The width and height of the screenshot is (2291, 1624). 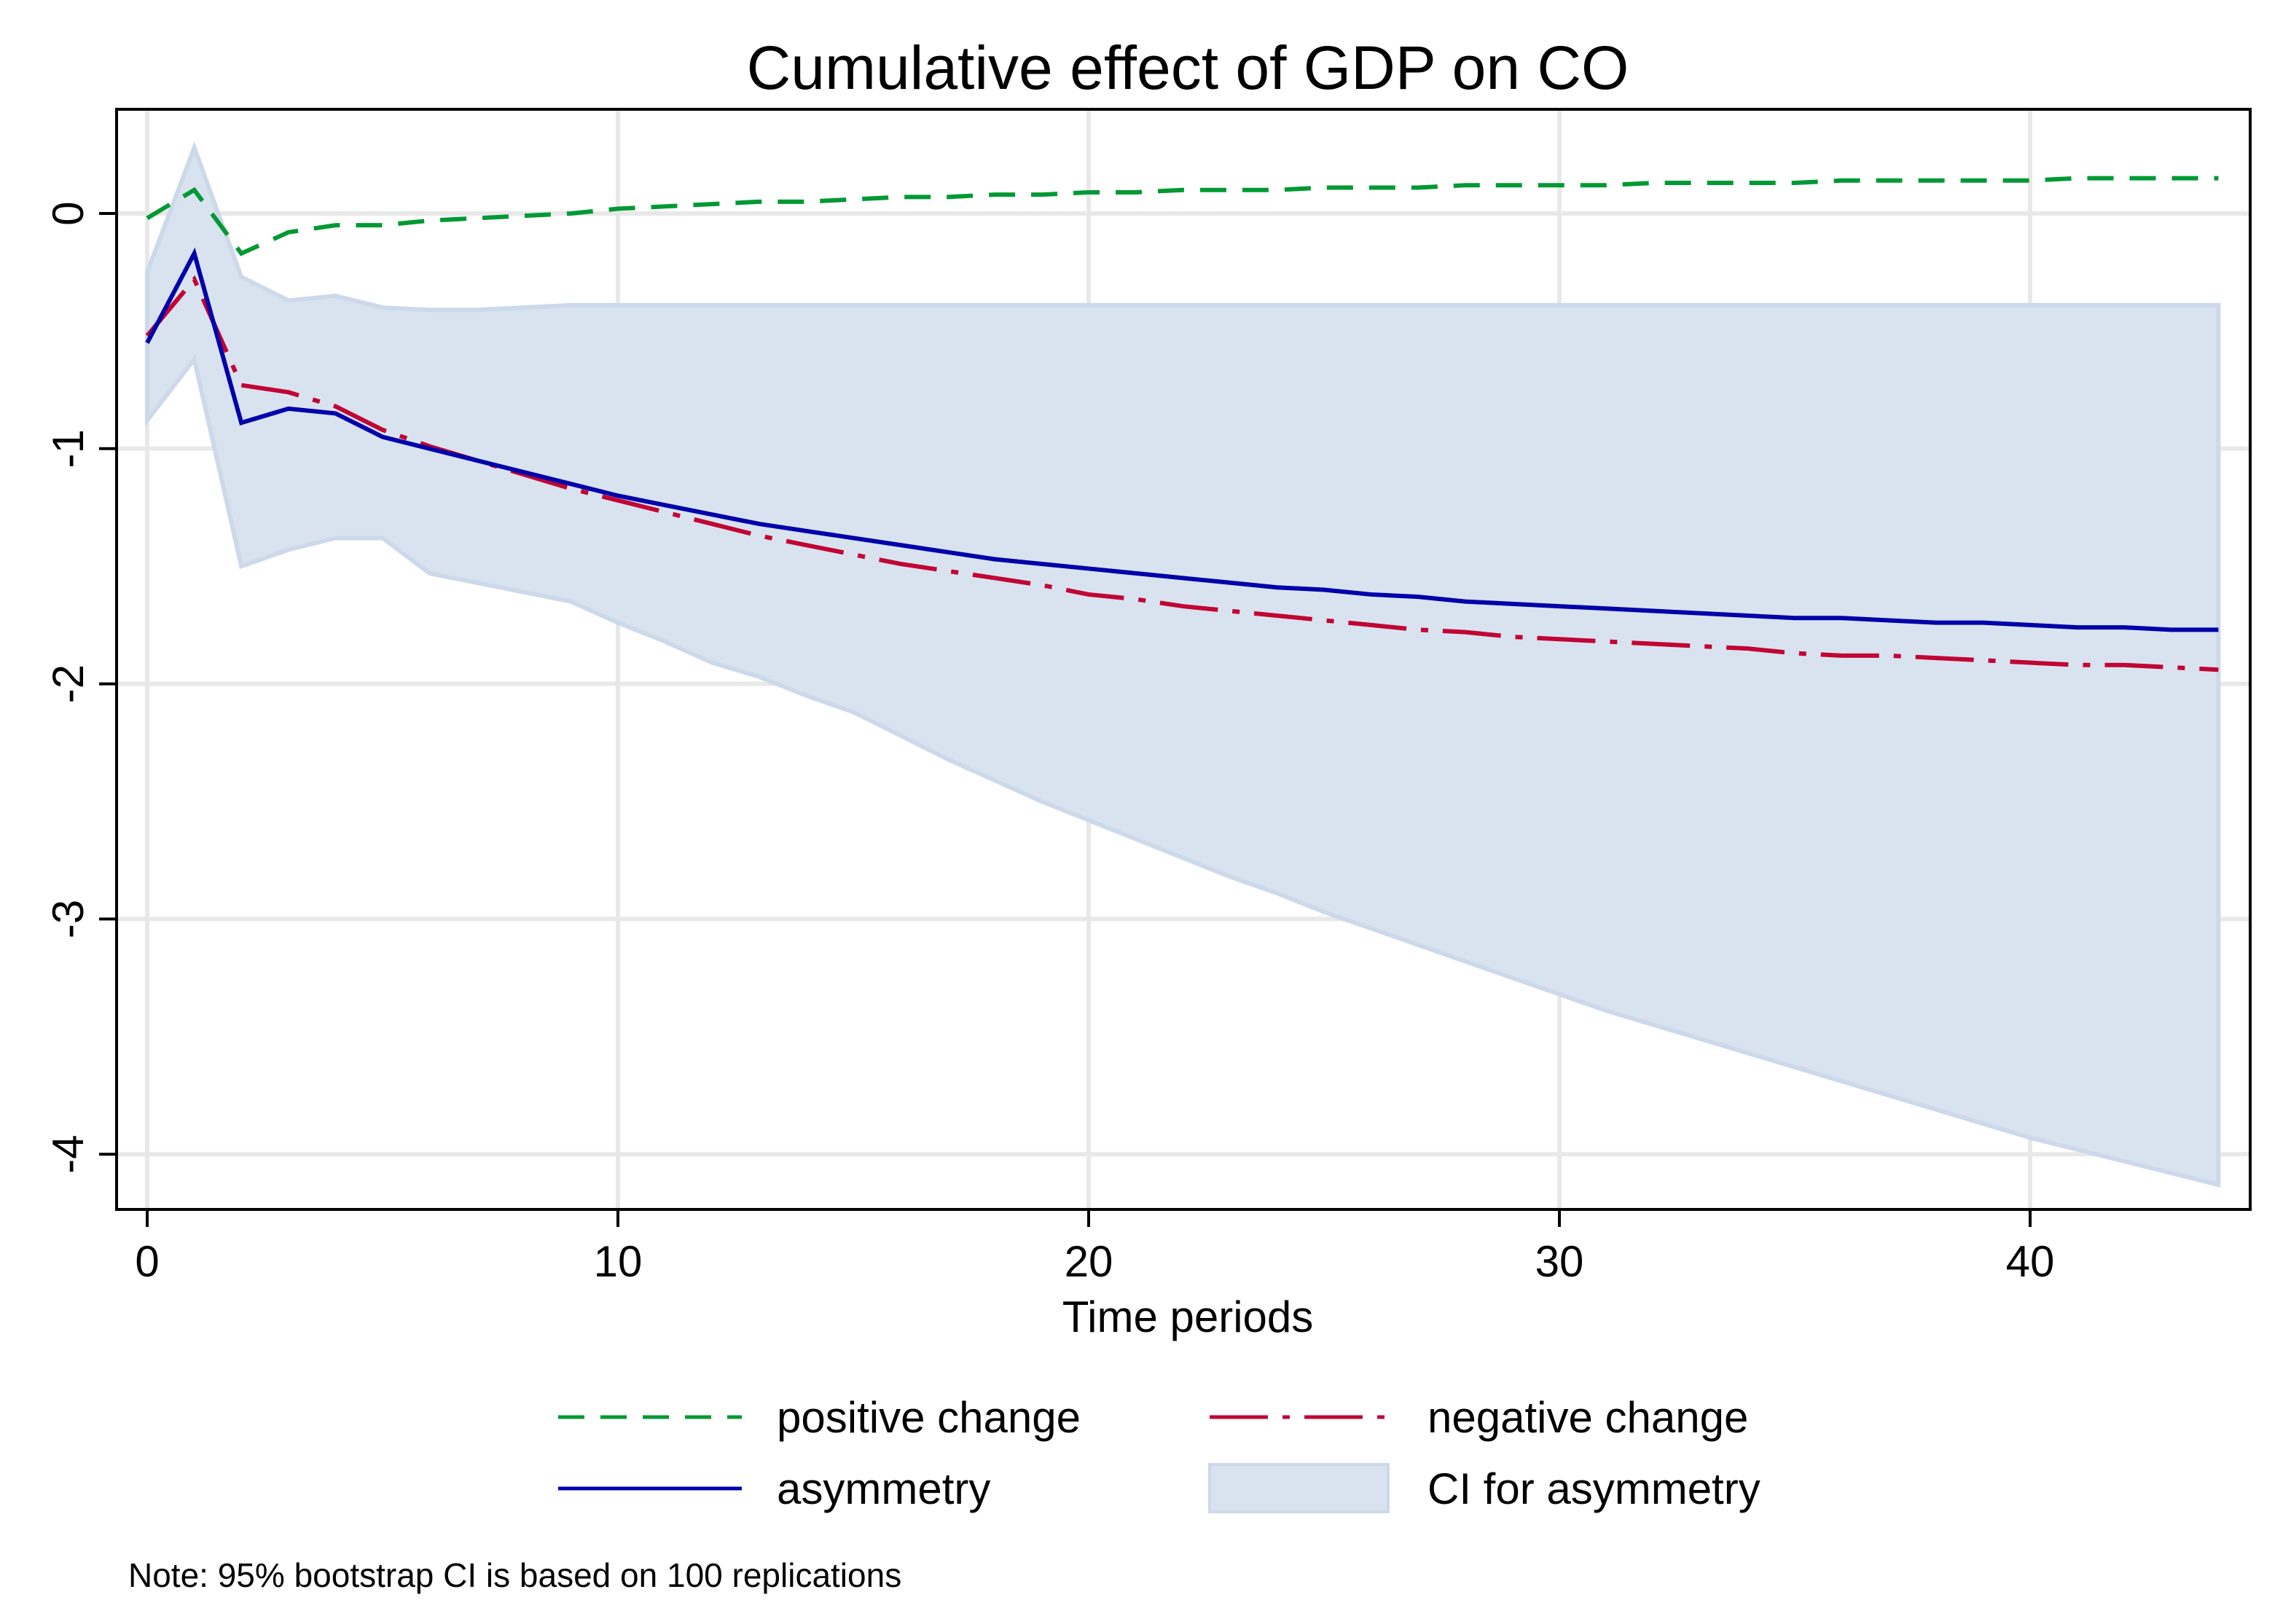 I want to click on legend-label-ci: CI for asymmetry, so click(x=1595, y=1488).